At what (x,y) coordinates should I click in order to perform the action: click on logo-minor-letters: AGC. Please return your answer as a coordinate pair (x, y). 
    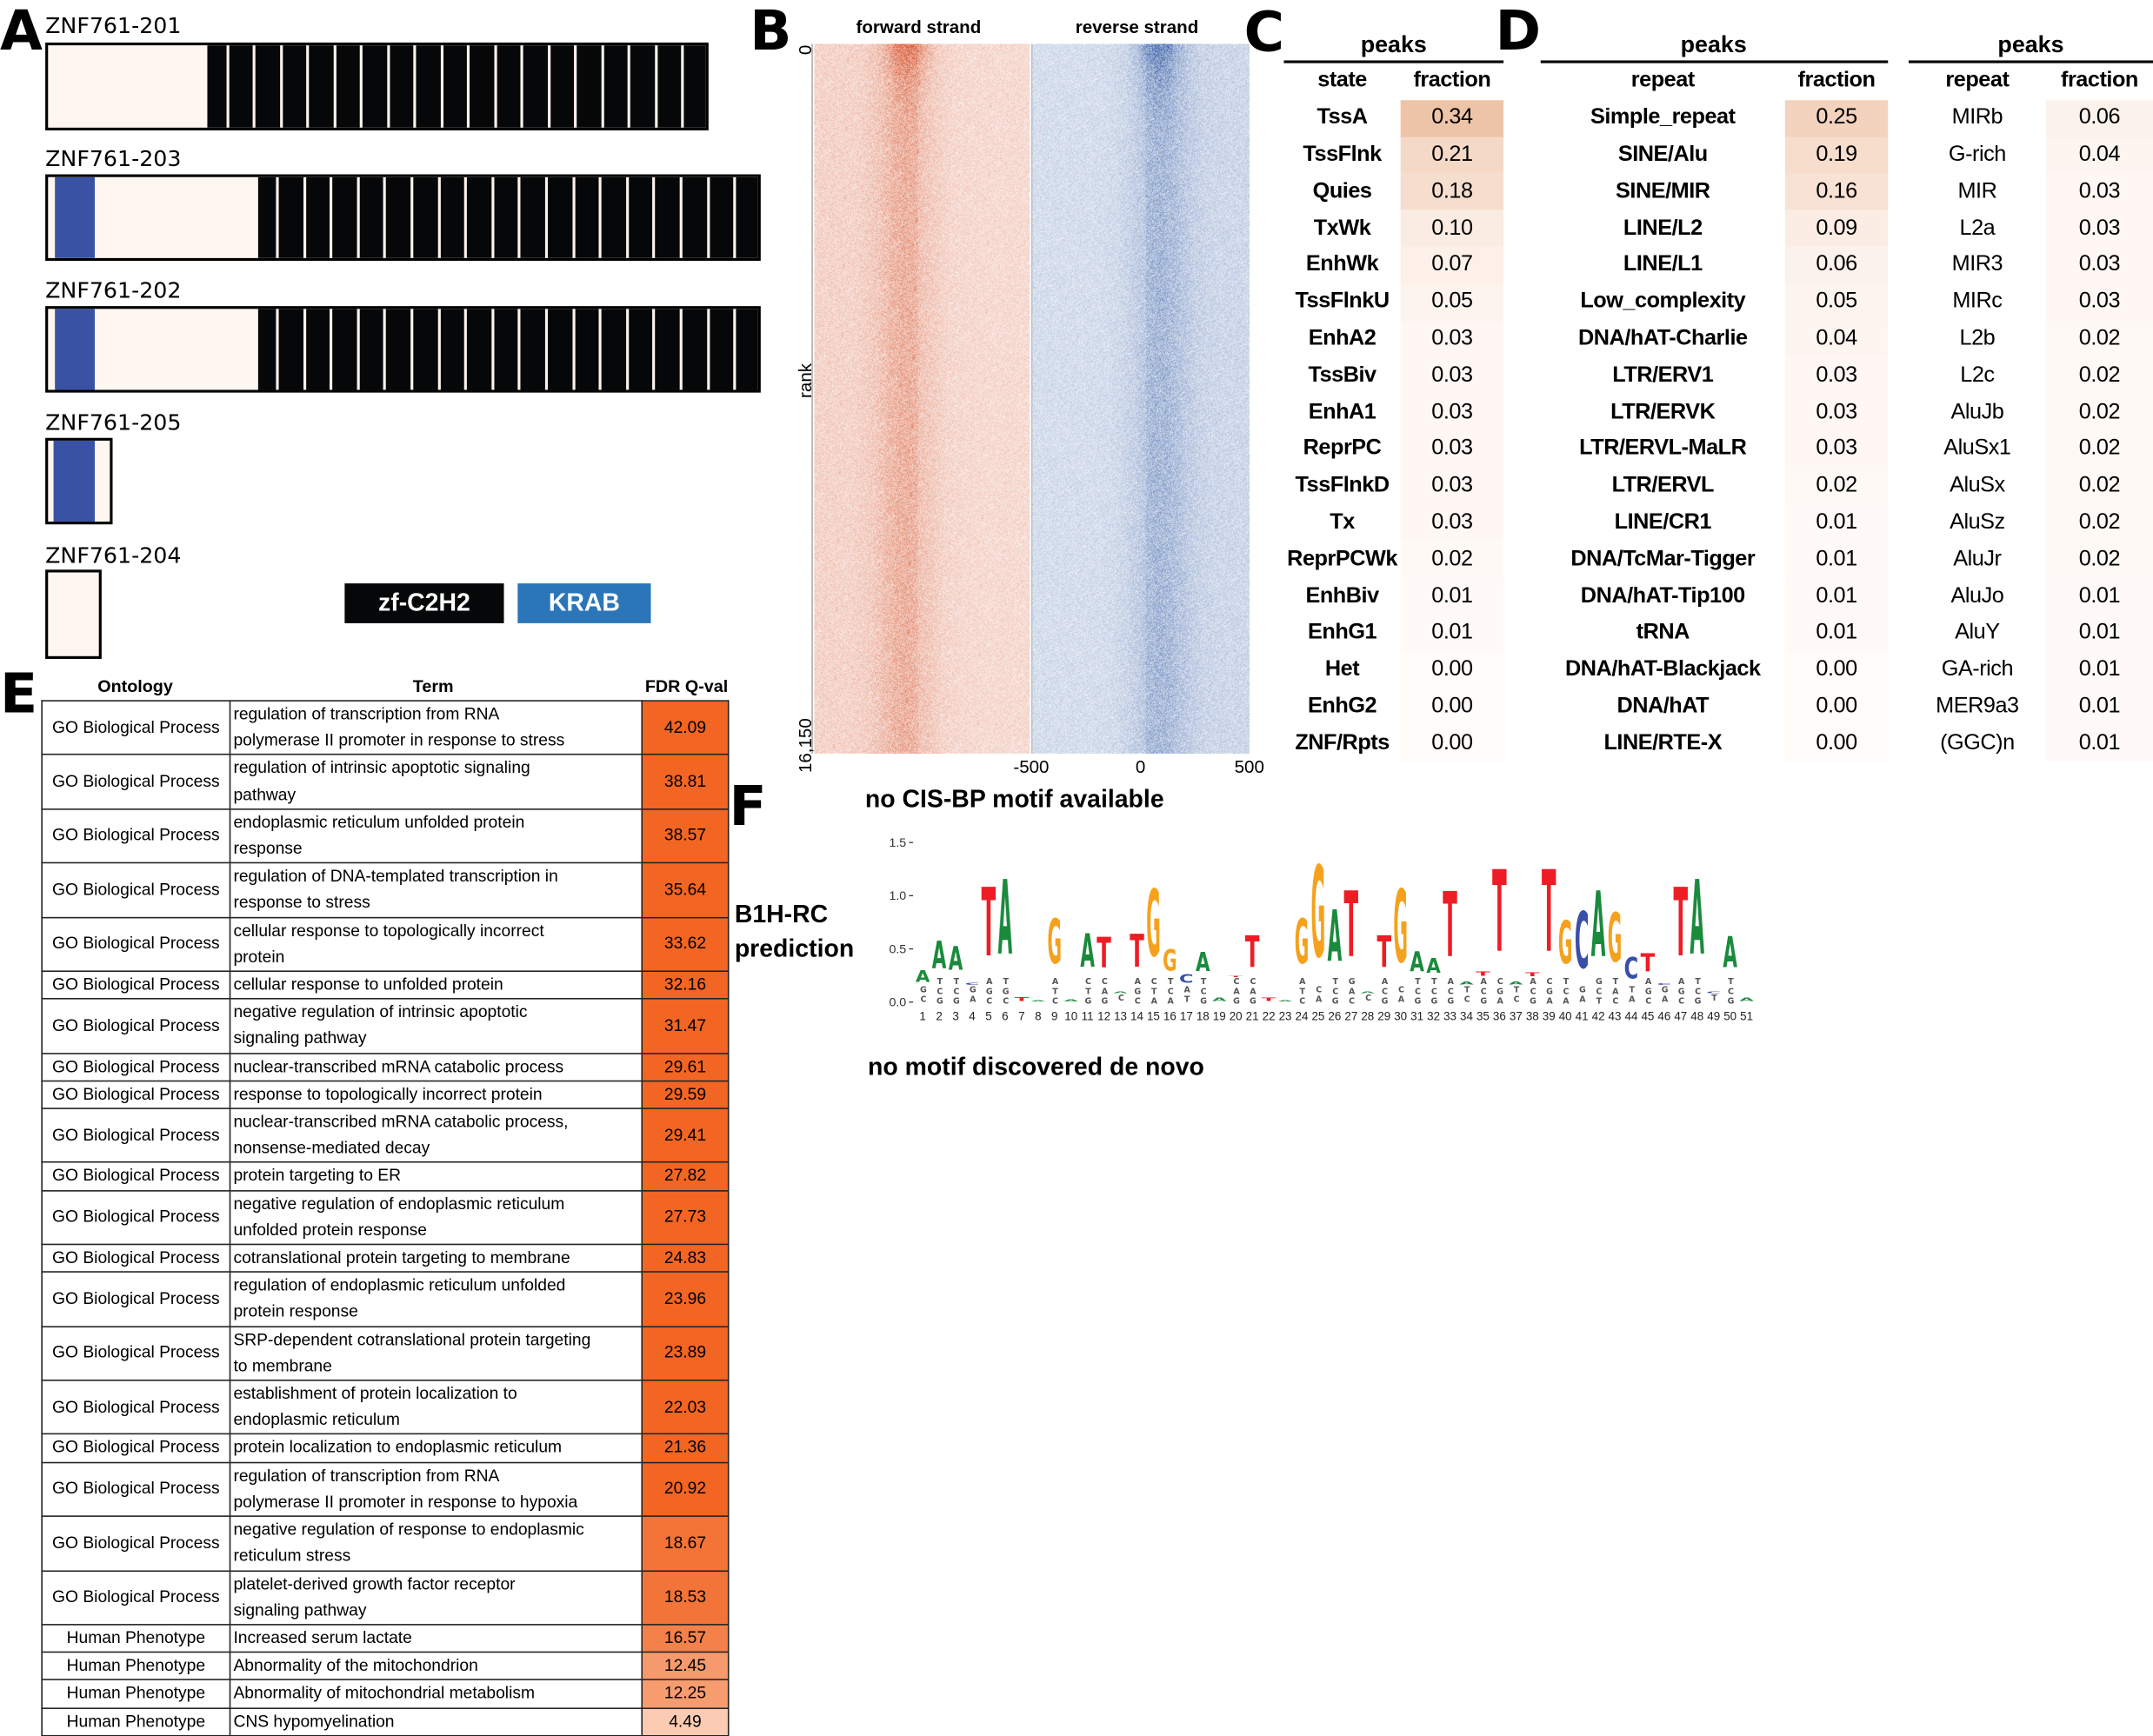
    Looking at the image, I should click on (988, 989).